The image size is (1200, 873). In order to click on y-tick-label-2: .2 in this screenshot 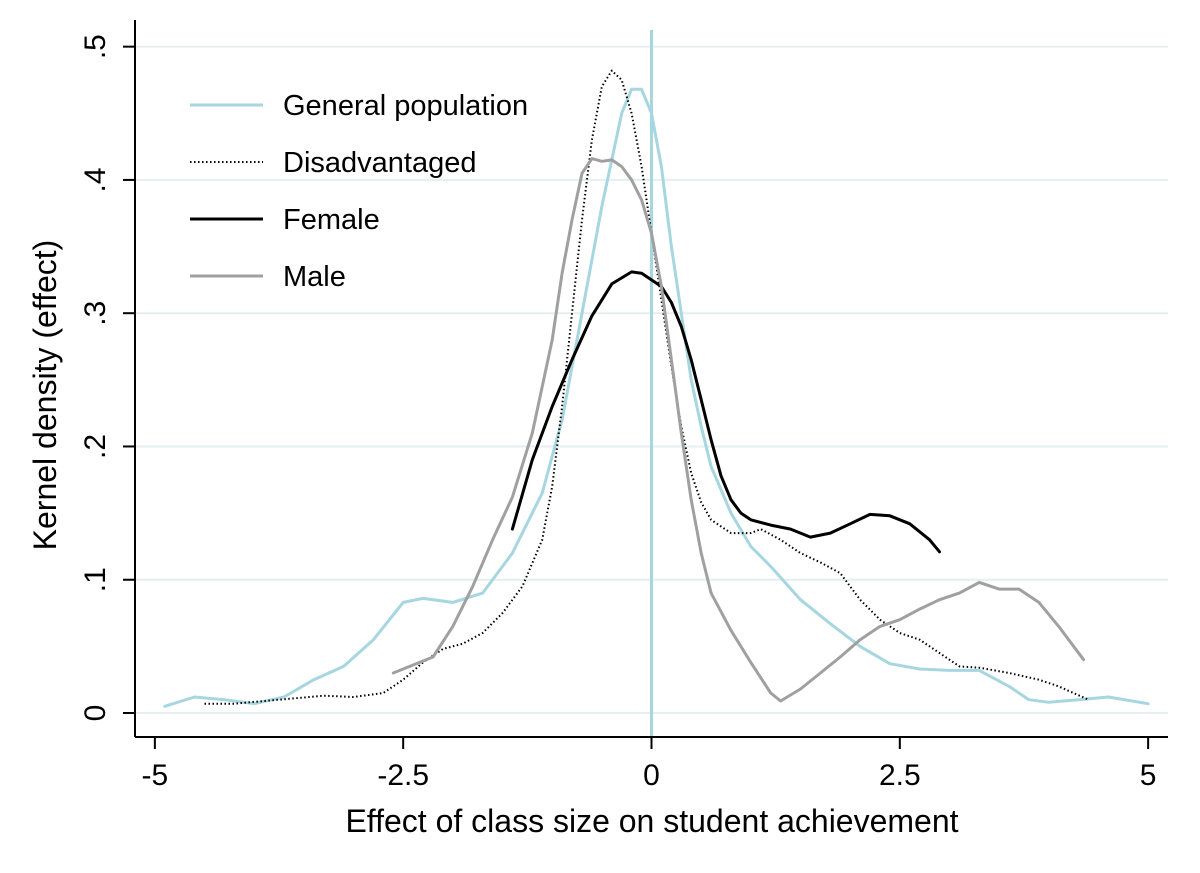, I will do `click(95, 446)`.